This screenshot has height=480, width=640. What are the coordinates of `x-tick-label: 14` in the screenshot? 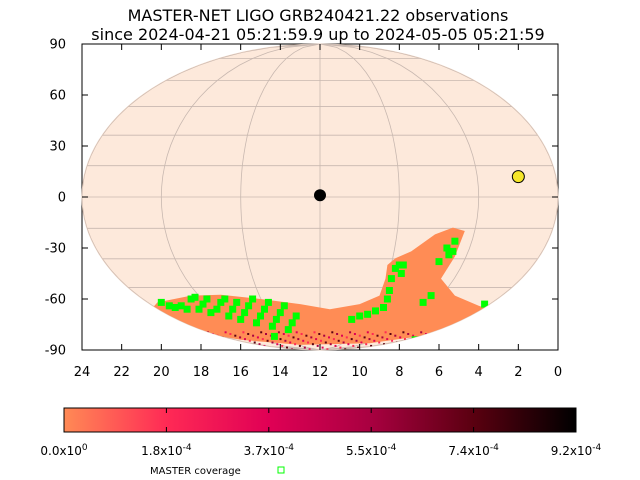 It's located at (280, 372).